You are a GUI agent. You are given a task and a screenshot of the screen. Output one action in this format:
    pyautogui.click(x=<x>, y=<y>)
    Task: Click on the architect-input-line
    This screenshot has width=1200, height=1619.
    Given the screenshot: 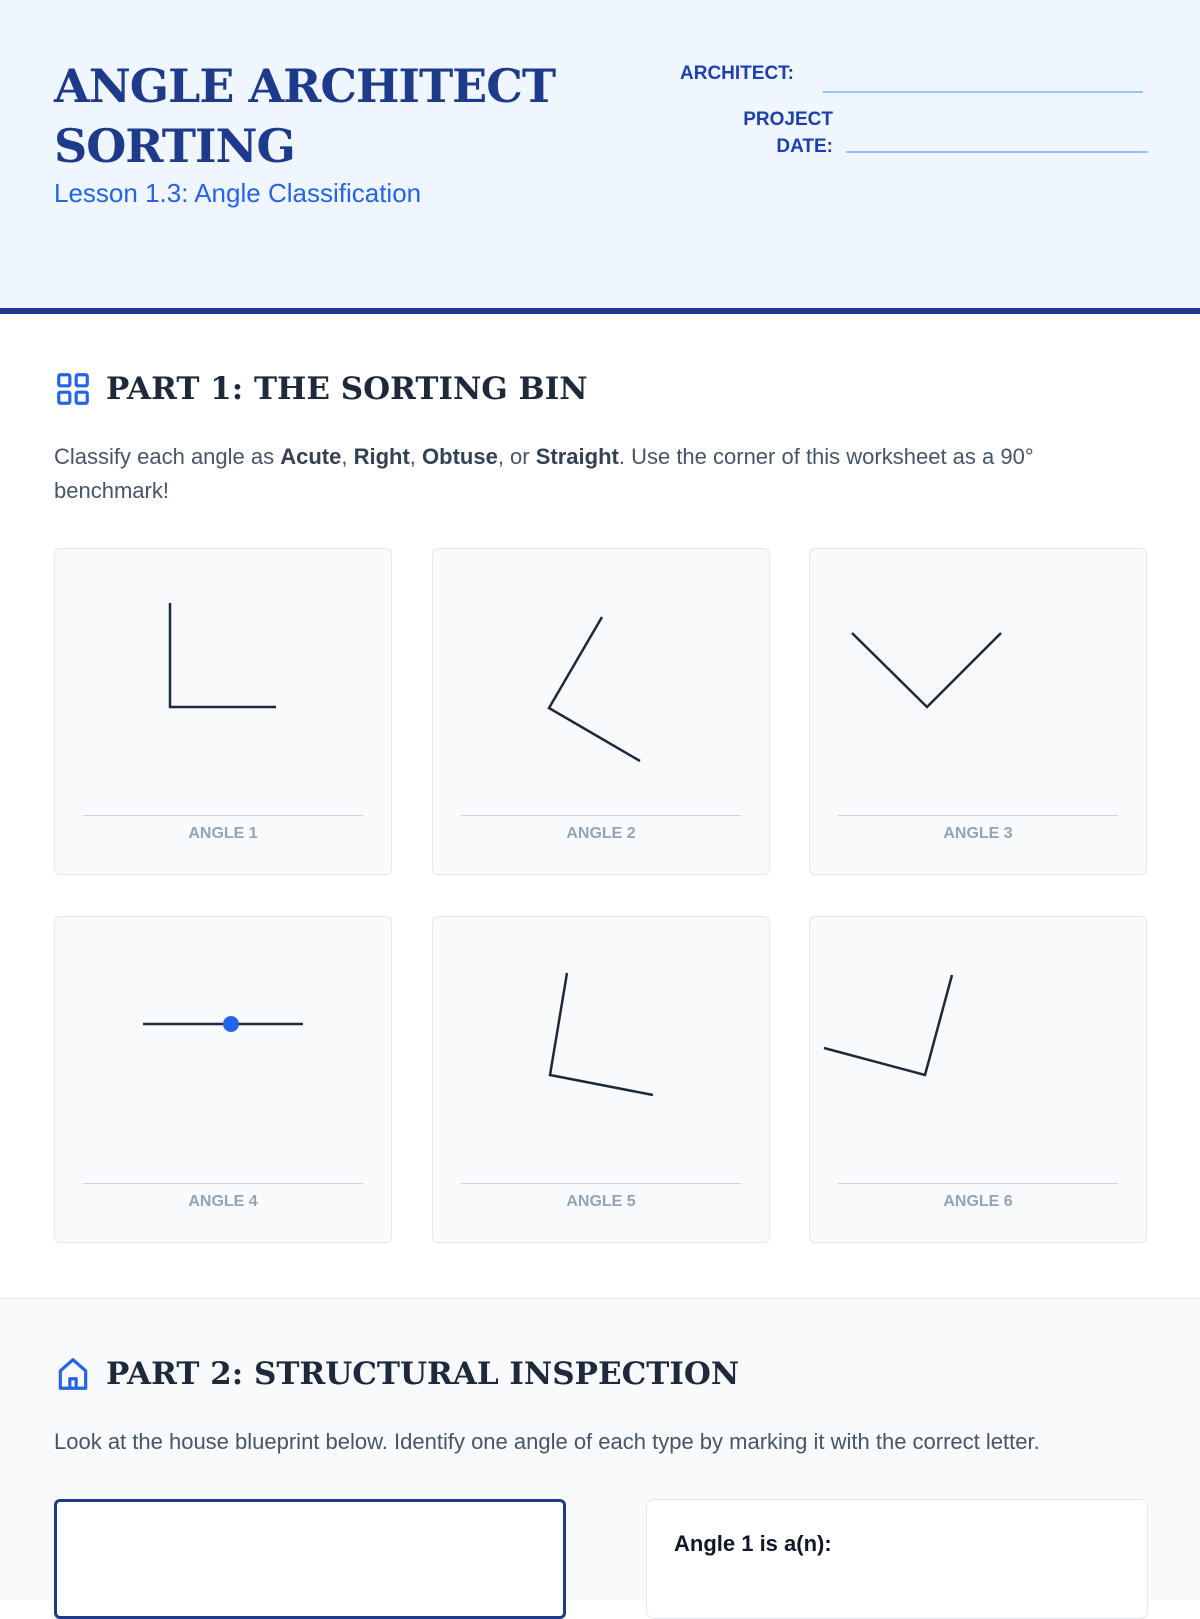 What is the action you would take?
    pyautogui.click(x=983, y=92)
    